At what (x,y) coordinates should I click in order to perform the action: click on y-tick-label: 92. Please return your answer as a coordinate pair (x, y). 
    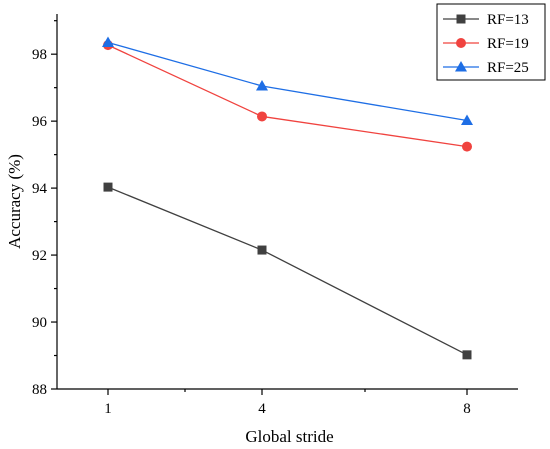
    Looking at the image, I should click on (39, 256).